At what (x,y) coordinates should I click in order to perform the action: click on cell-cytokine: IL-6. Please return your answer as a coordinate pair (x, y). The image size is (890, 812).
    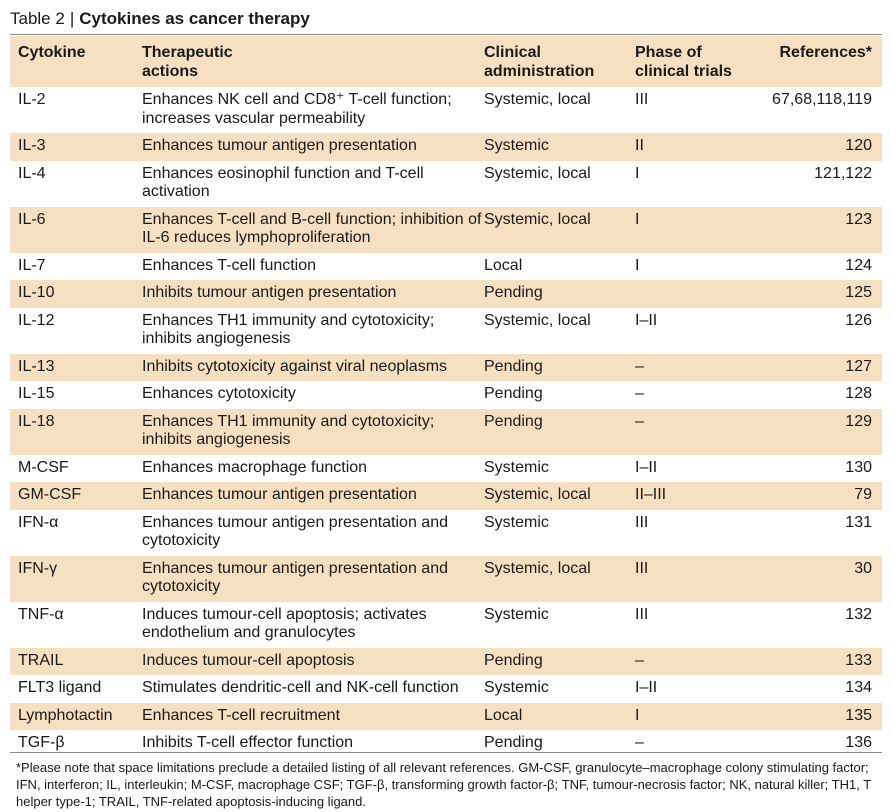
    Looking at the image, I should click on (32, 219).